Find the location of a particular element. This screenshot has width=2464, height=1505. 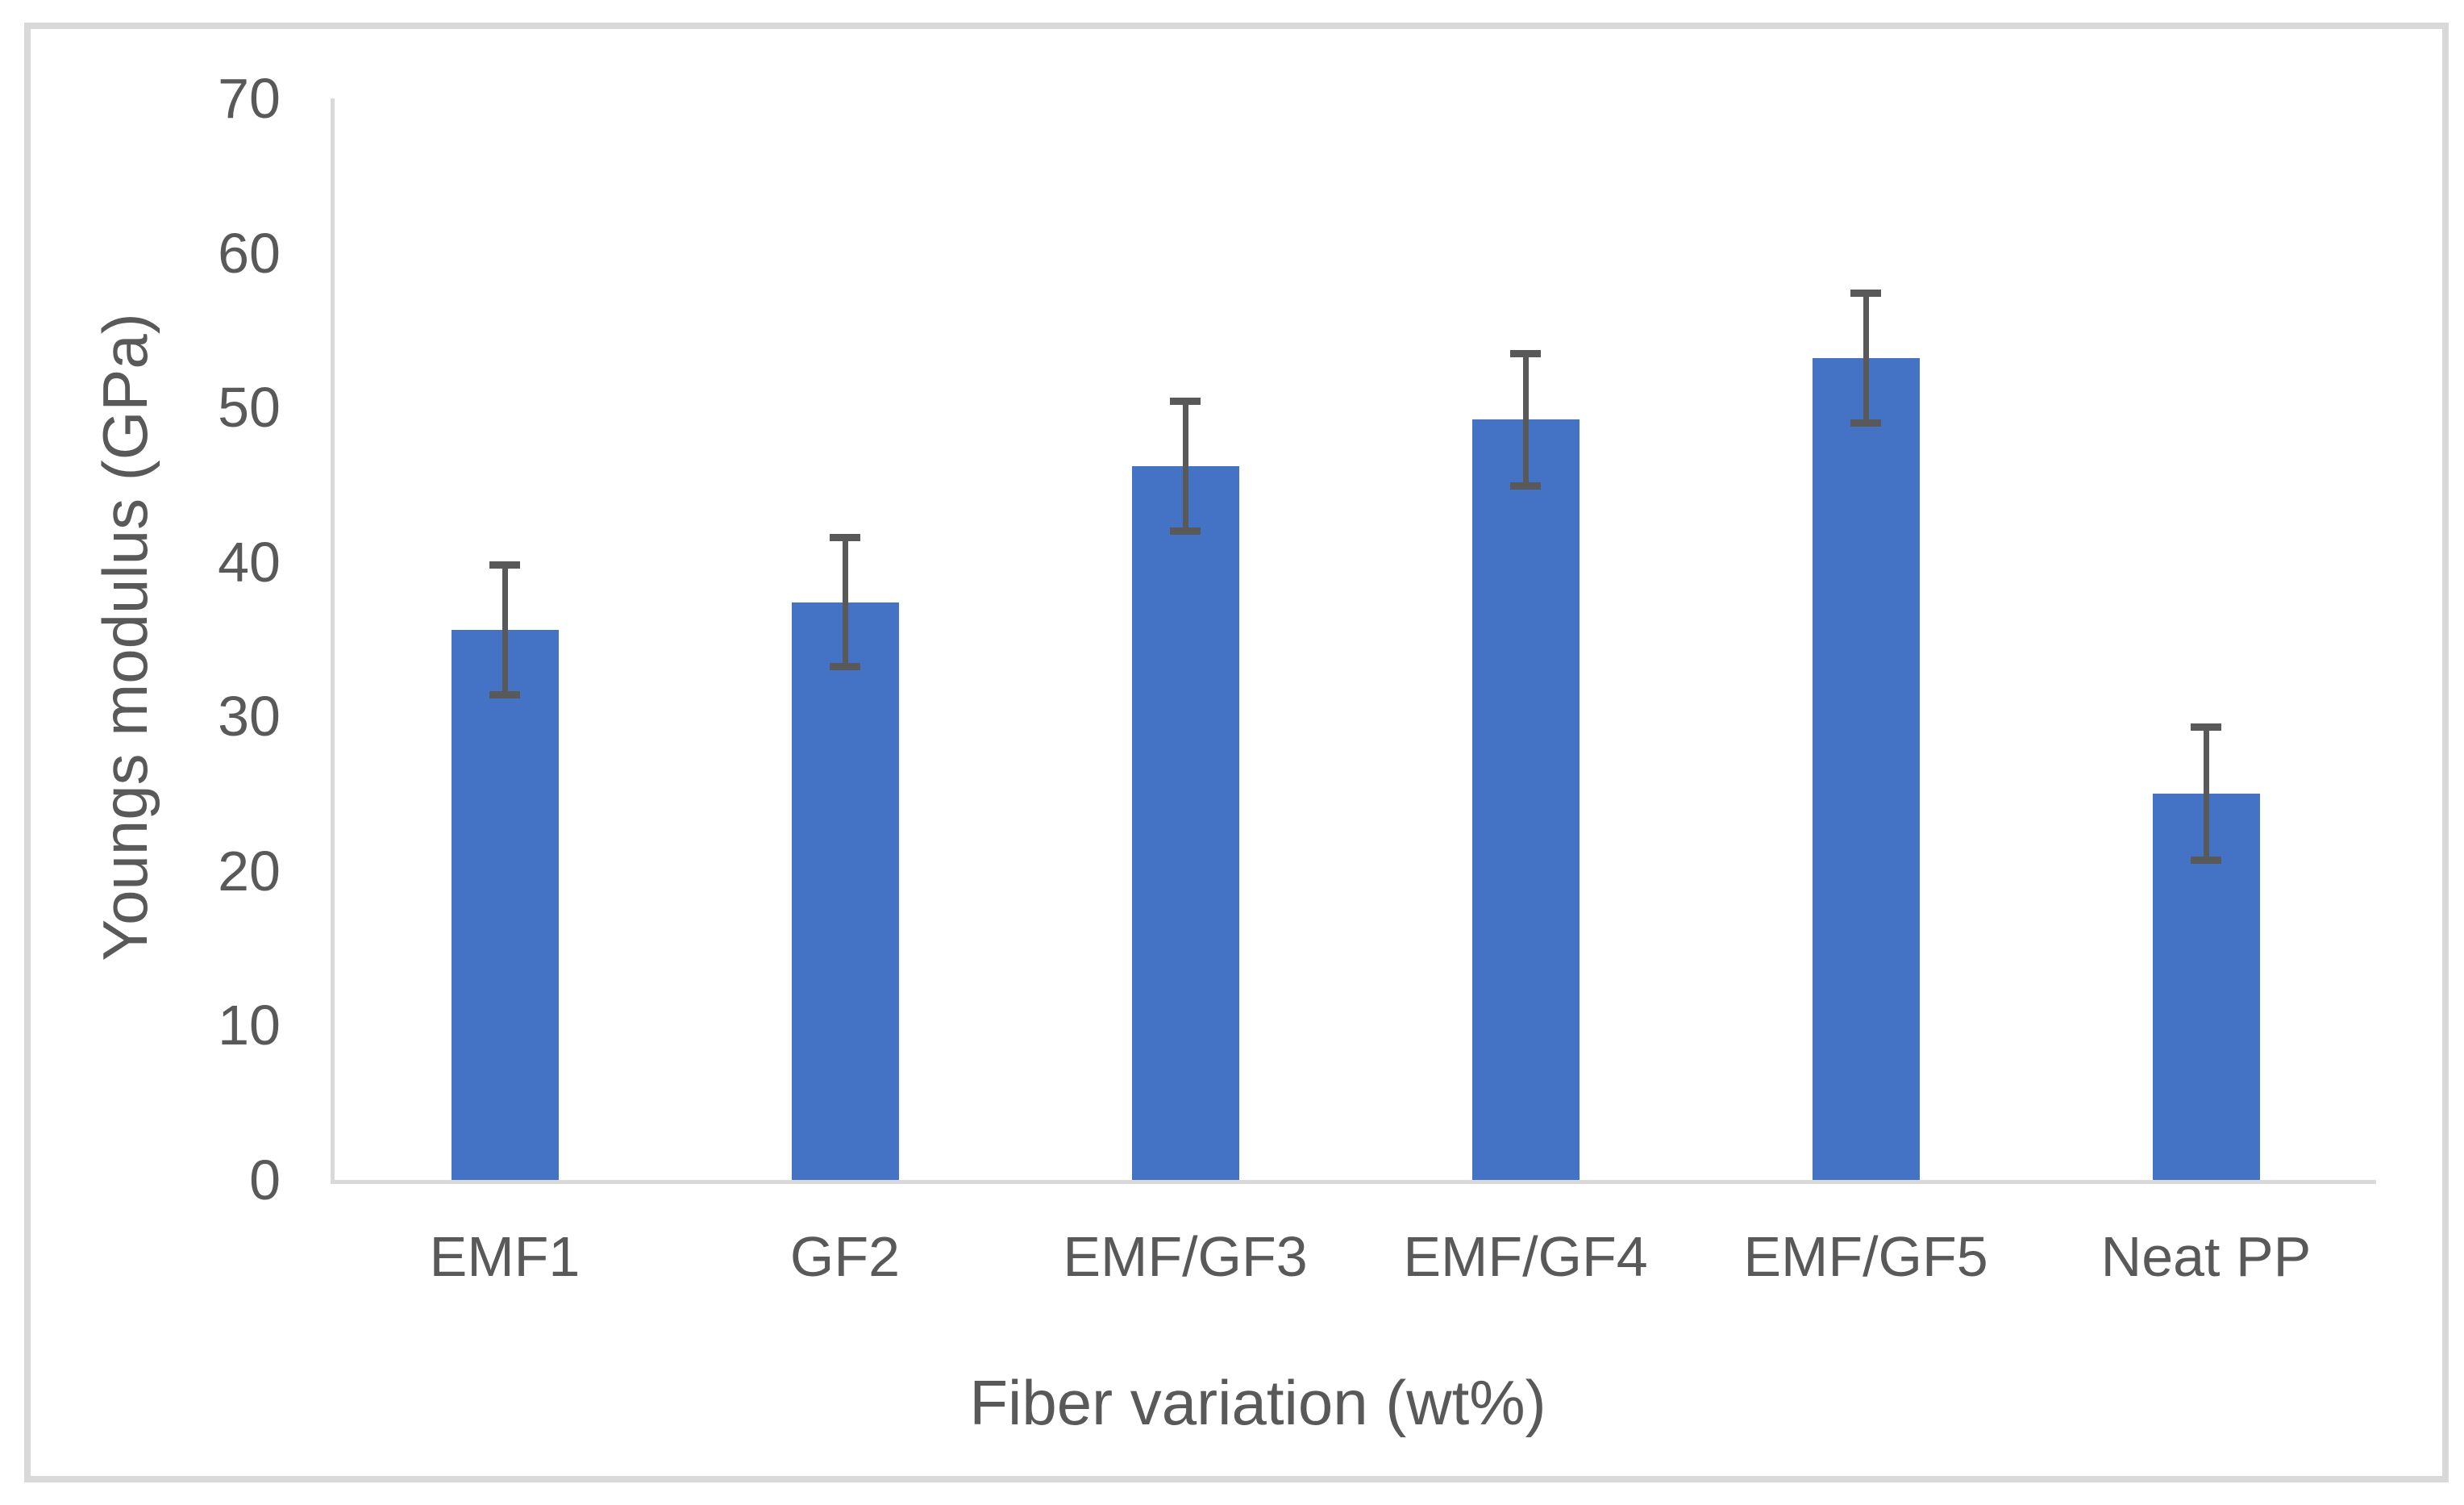

y-tick-label: 70 is located at coordinates (249, 98).